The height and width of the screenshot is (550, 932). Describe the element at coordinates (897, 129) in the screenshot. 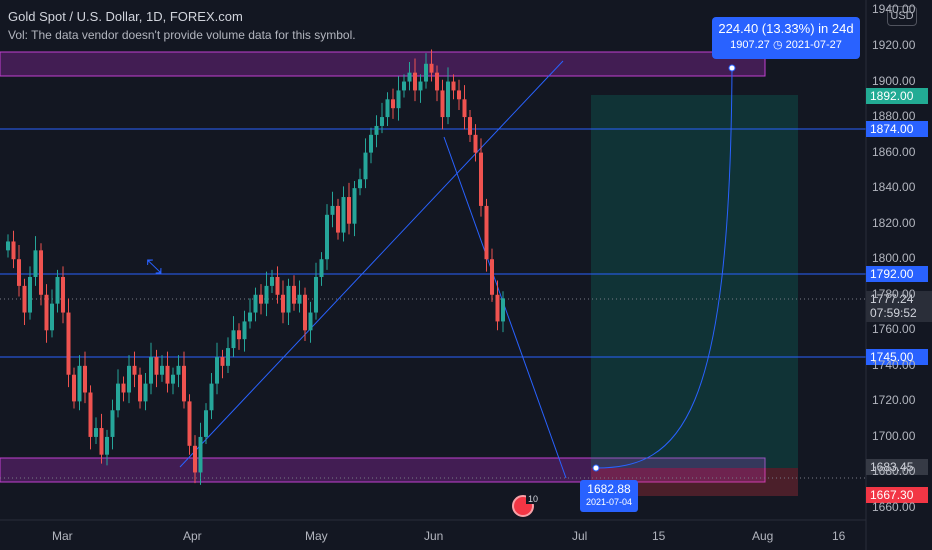

I see `price-tag-1874: 1874.00` at that location.